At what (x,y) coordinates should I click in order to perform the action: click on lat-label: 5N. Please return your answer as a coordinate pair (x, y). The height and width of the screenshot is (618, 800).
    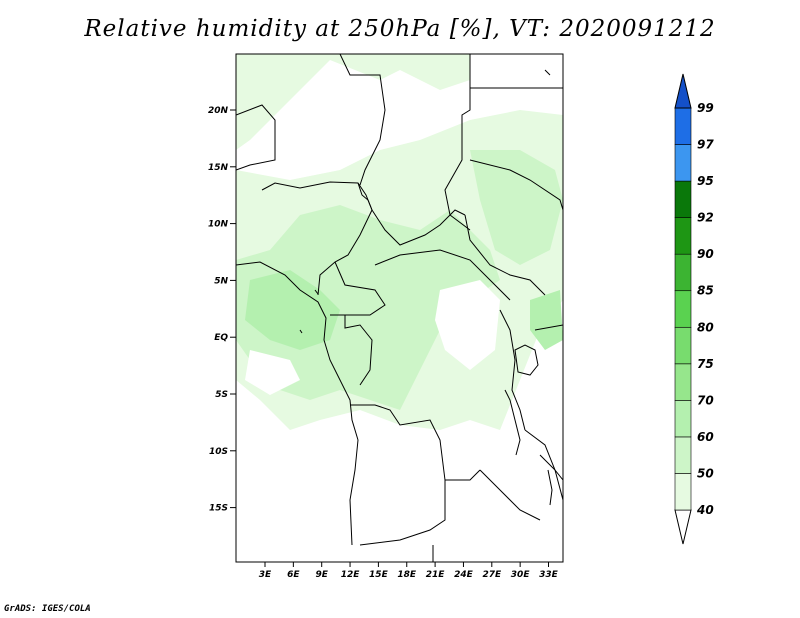
    Looking at the image, I should click on (221, 281).